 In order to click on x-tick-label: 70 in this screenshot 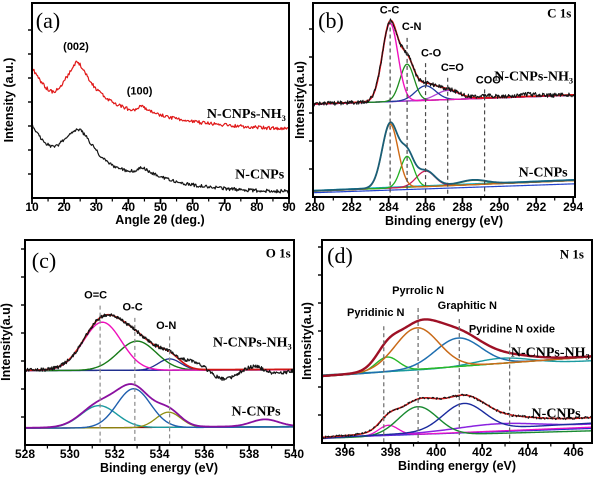, I will do `click(225, 207)`.